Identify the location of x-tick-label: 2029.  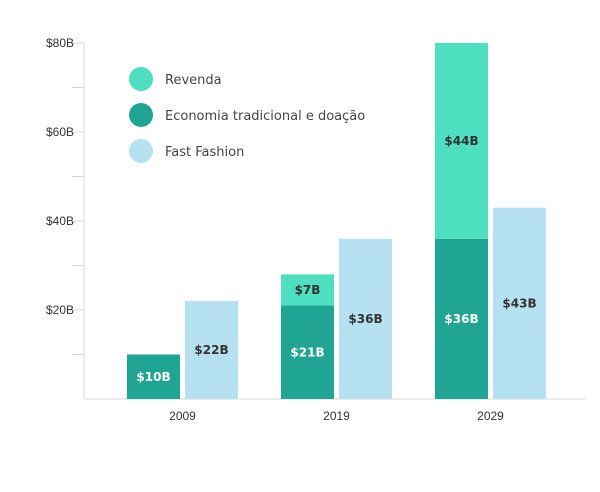
(490, 416).